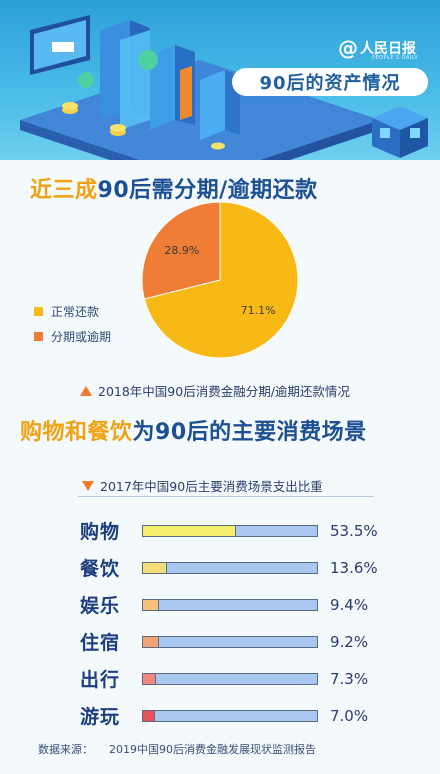 This screenshot has height=774, width=440. What do you see at coordinates (88, 485) in the screenshot?
I see `triangle-down-icon` at bounding box center [88, 485].